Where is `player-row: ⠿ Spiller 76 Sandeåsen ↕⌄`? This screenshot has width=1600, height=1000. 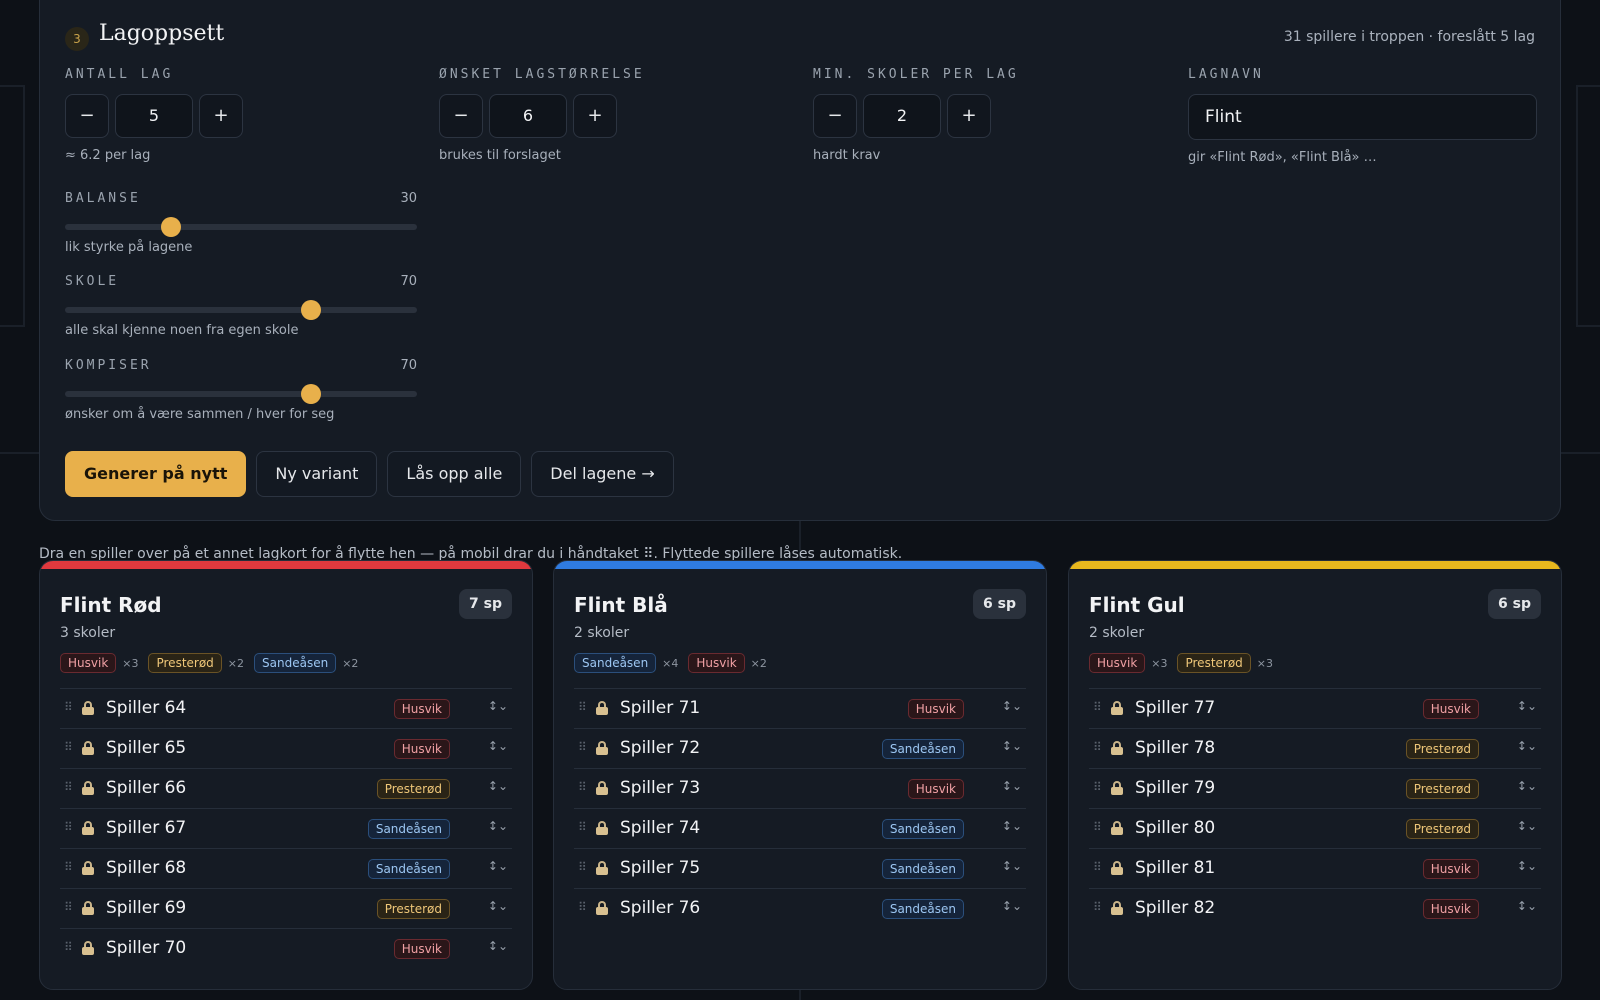 player-row: ⠿ Spiller 76 Sandeåsen ↕⌄ is located at coordinates (800, 908).